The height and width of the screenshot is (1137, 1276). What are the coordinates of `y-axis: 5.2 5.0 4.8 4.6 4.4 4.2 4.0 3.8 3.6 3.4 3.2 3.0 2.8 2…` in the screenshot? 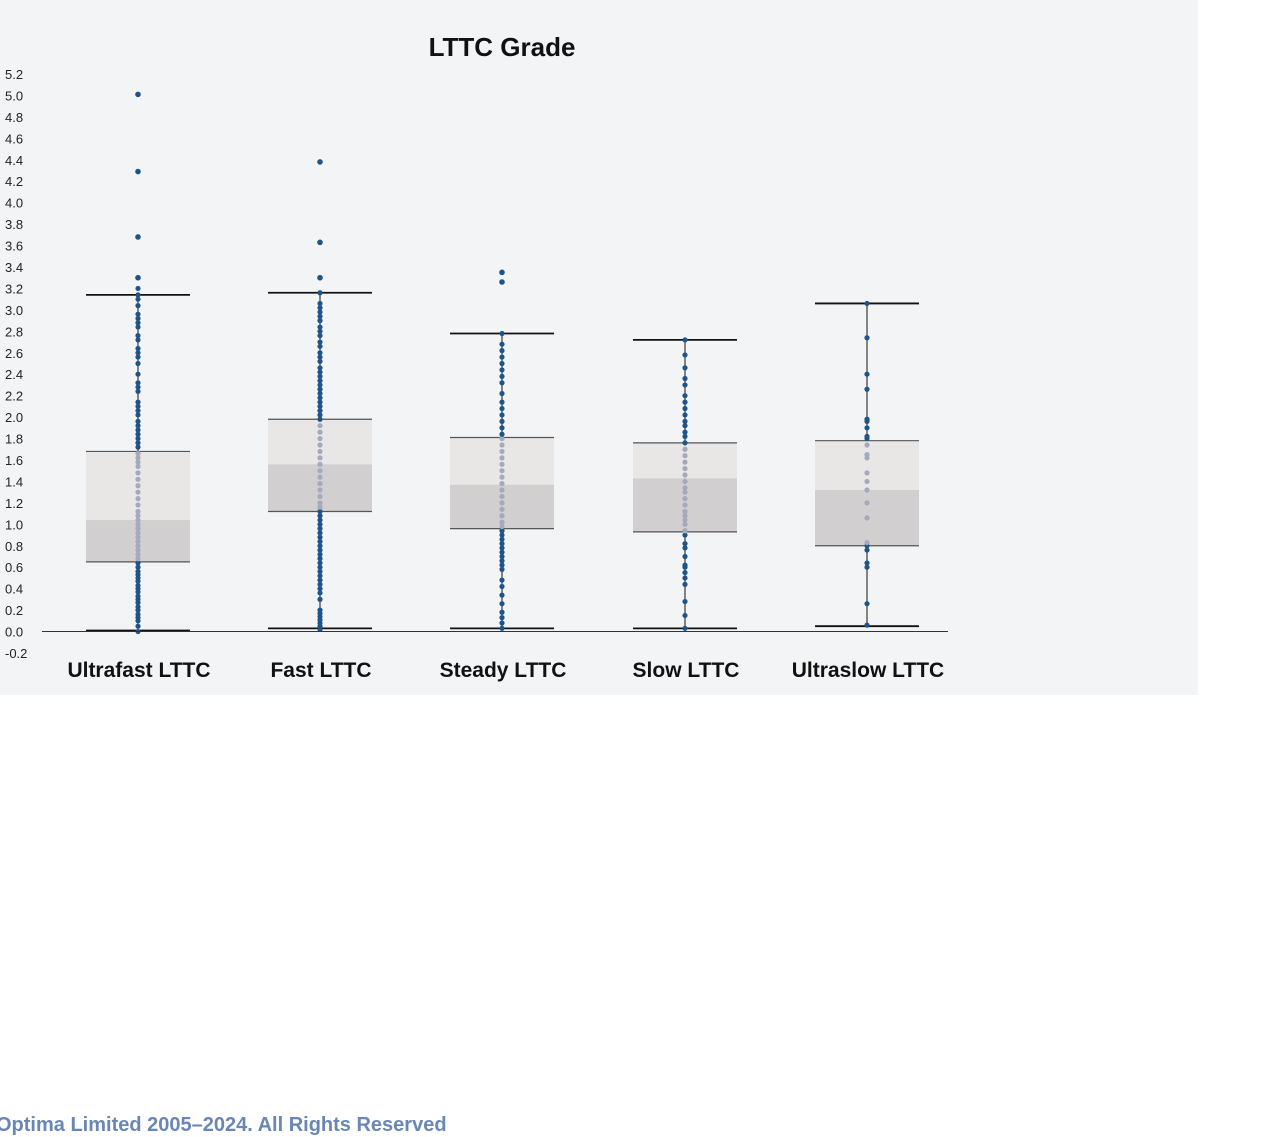 It's located at (16, 364).